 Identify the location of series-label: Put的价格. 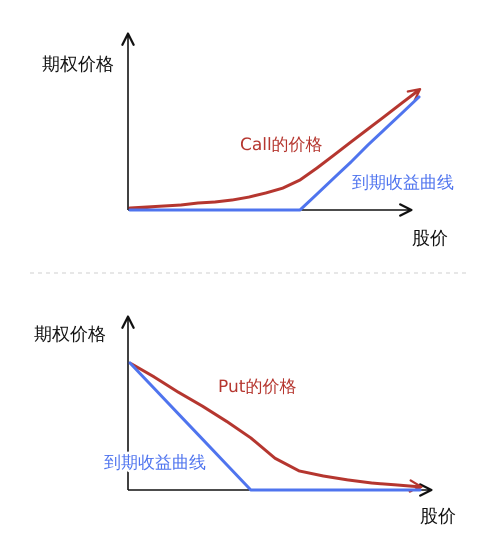
(257, 387).